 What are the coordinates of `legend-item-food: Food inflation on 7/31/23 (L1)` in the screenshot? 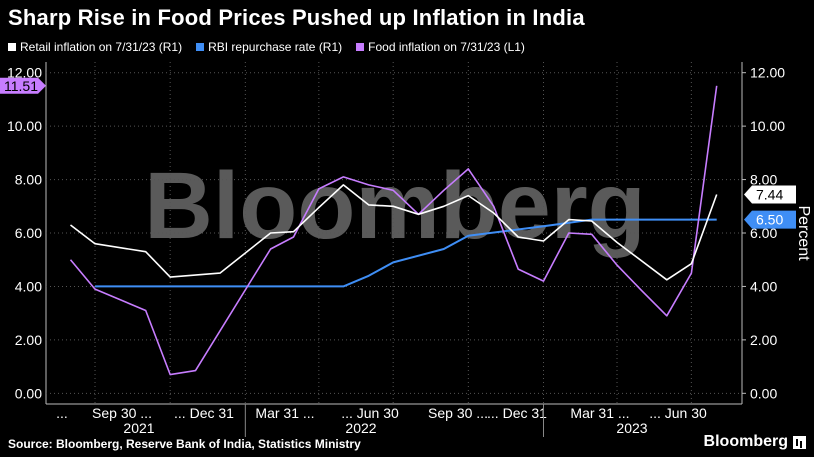 It's located at (440, 47).